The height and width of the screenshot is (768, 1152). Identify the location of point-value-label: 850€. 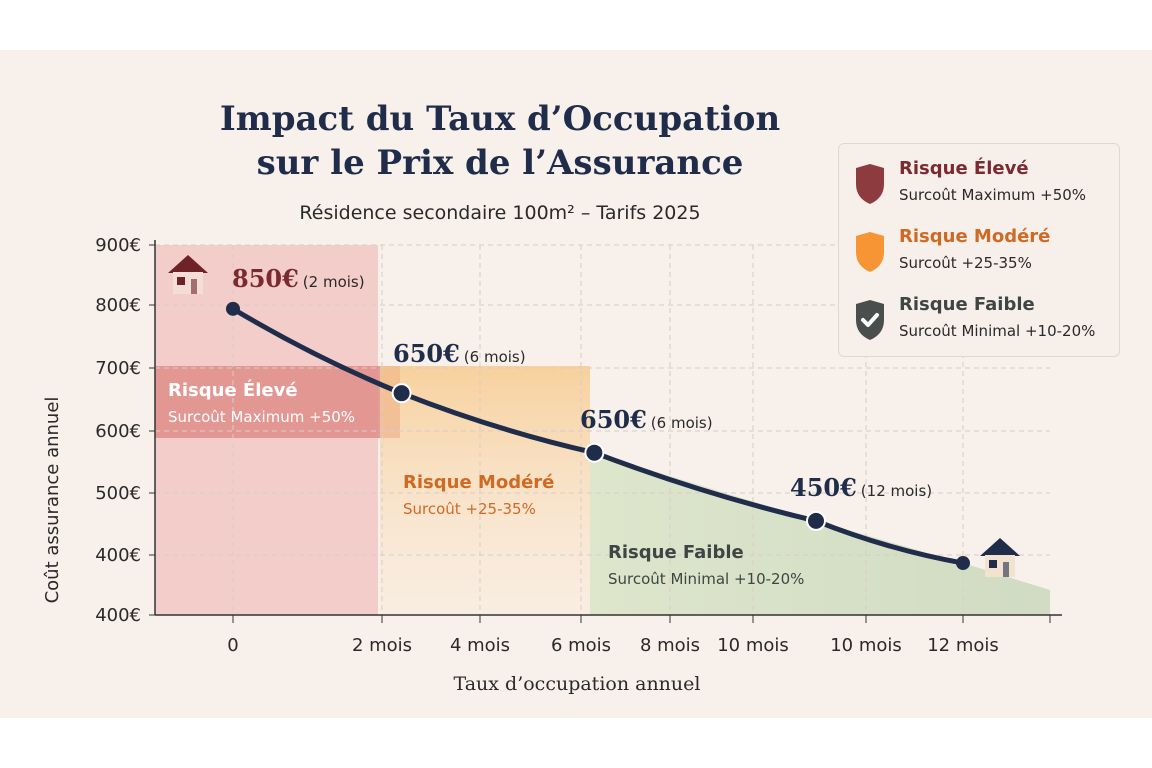
(265, 278).